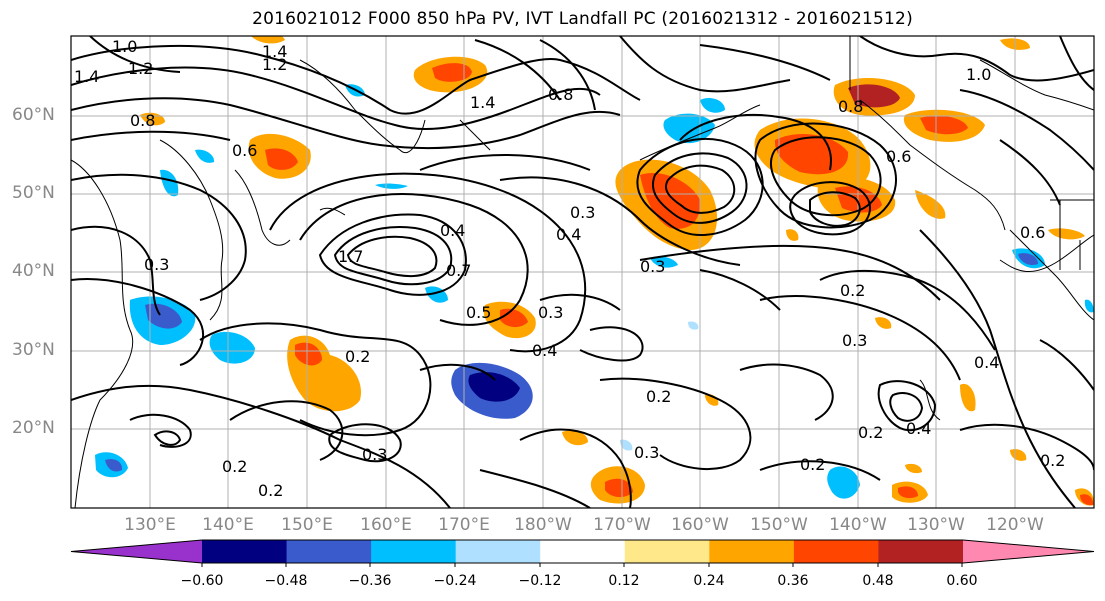  I want to click on lat-label-60n: 60°N, so click(33, 115).